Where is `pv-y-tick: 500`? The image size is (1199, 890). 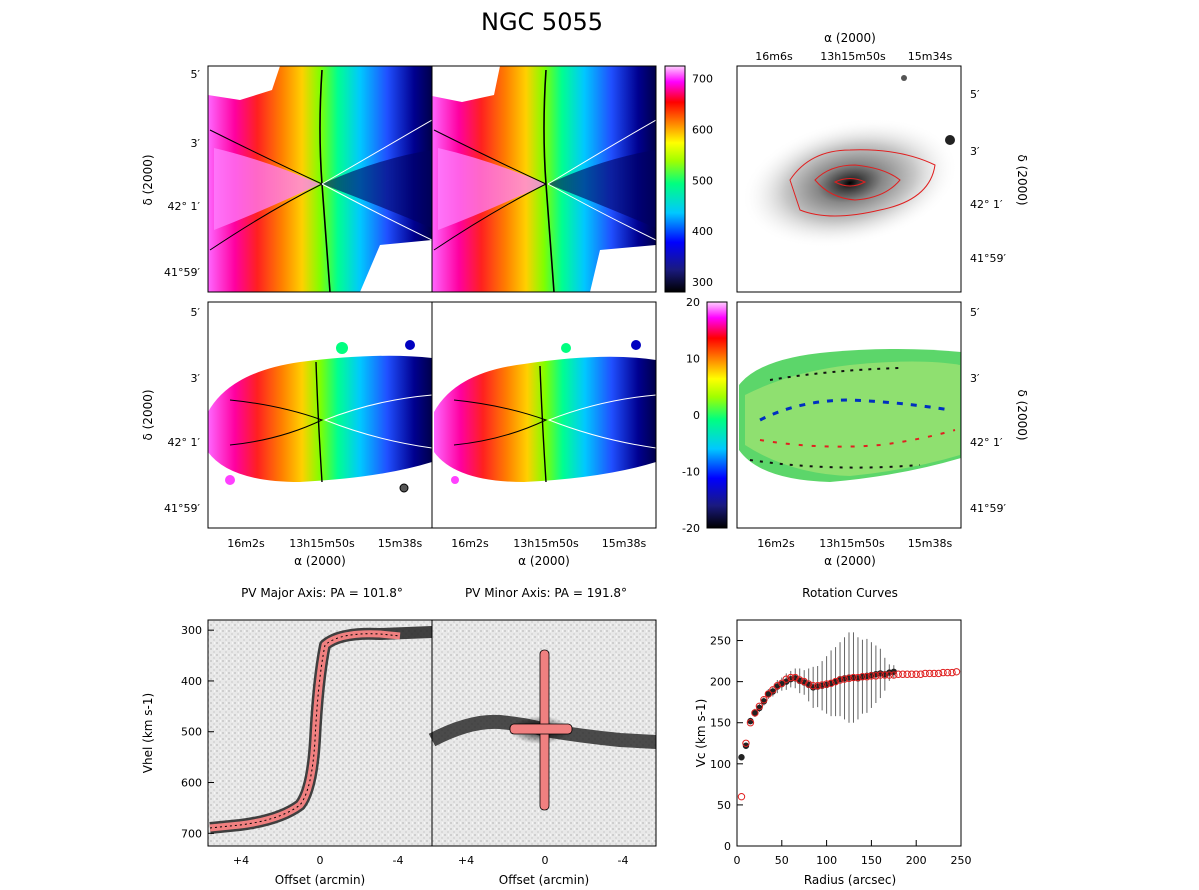
pv-y-tick: 500 is located at coordinates (191, 732).